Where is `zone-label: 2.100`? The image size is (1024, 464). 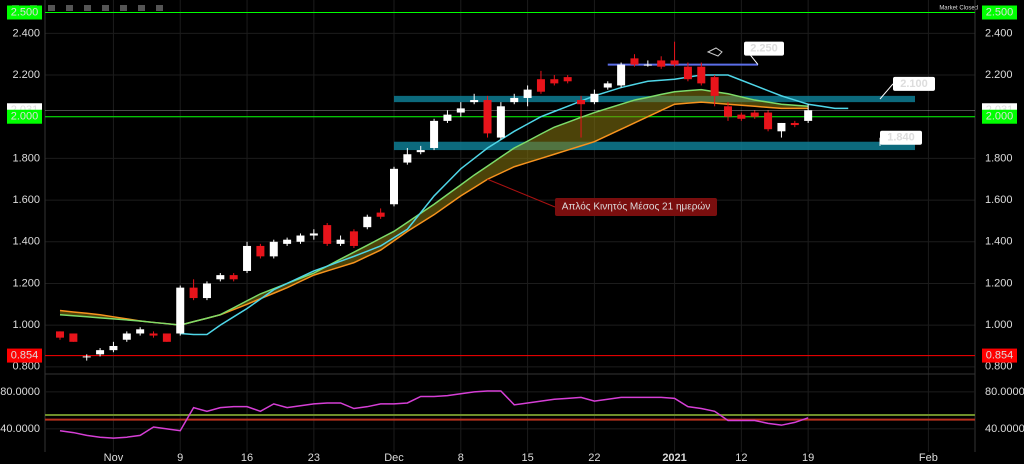 zone-label: 2.100 is located at coordinates (914, 84).